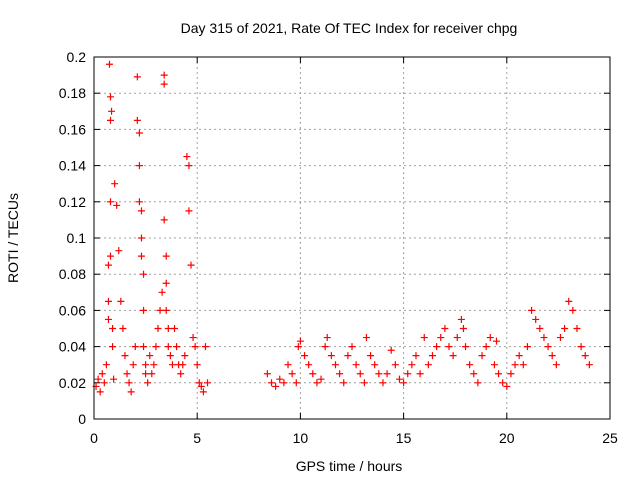  What do you see at coordinates (72, 274) in the screenshot?
I see `y-tick-label: 0.08` at bounding box center [72, 274].